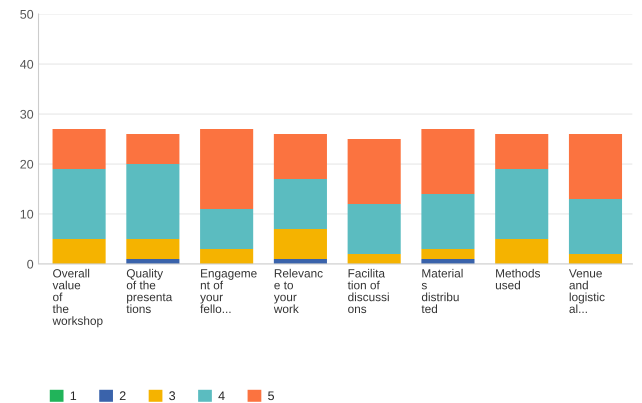 The height and width of the screenshot is (403, 642). Describe the element at coordinates (27, 214) in the screenshot. I see `y-tick-label: 10` at that location.